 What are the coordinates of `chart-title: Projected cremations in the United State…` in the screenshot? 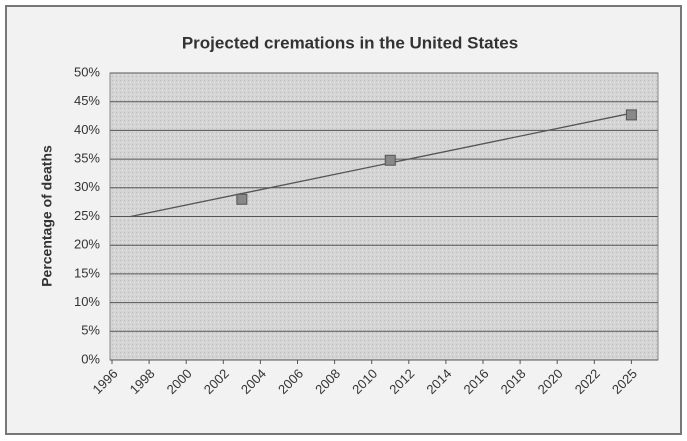 It's located at (350, 42).